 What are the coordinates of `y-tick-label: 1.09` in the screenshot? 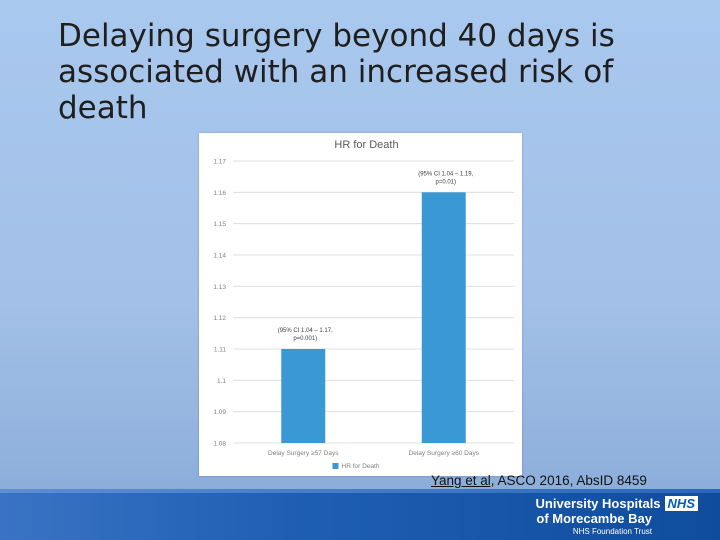 It's located at (219, 412).